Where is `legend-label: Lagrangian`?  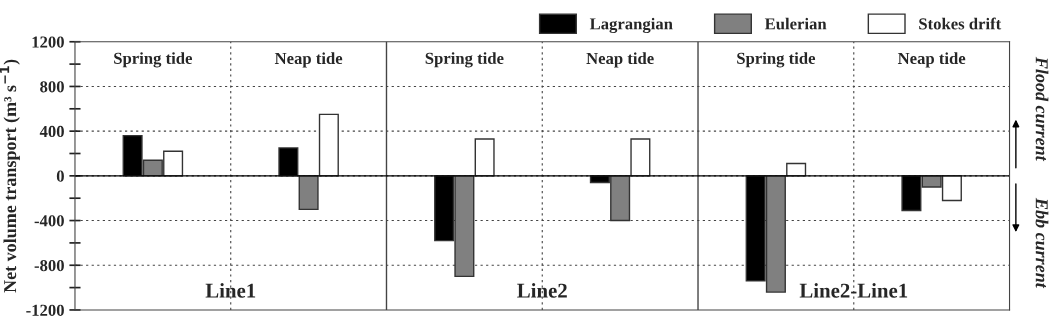
legend-label: Lagrangian is located at coordinates (631, 25).